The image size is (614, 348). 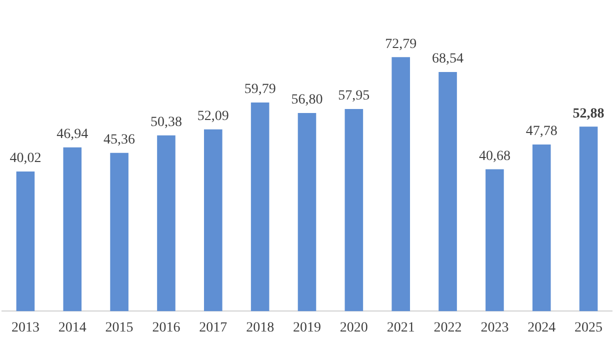 I want to click on data-label: 40,02, so click(x=26, y=158).